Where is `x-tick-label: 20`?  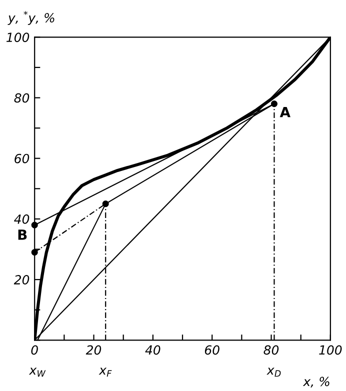
x-tick-label: 20 is located at coordinates (94, 350).